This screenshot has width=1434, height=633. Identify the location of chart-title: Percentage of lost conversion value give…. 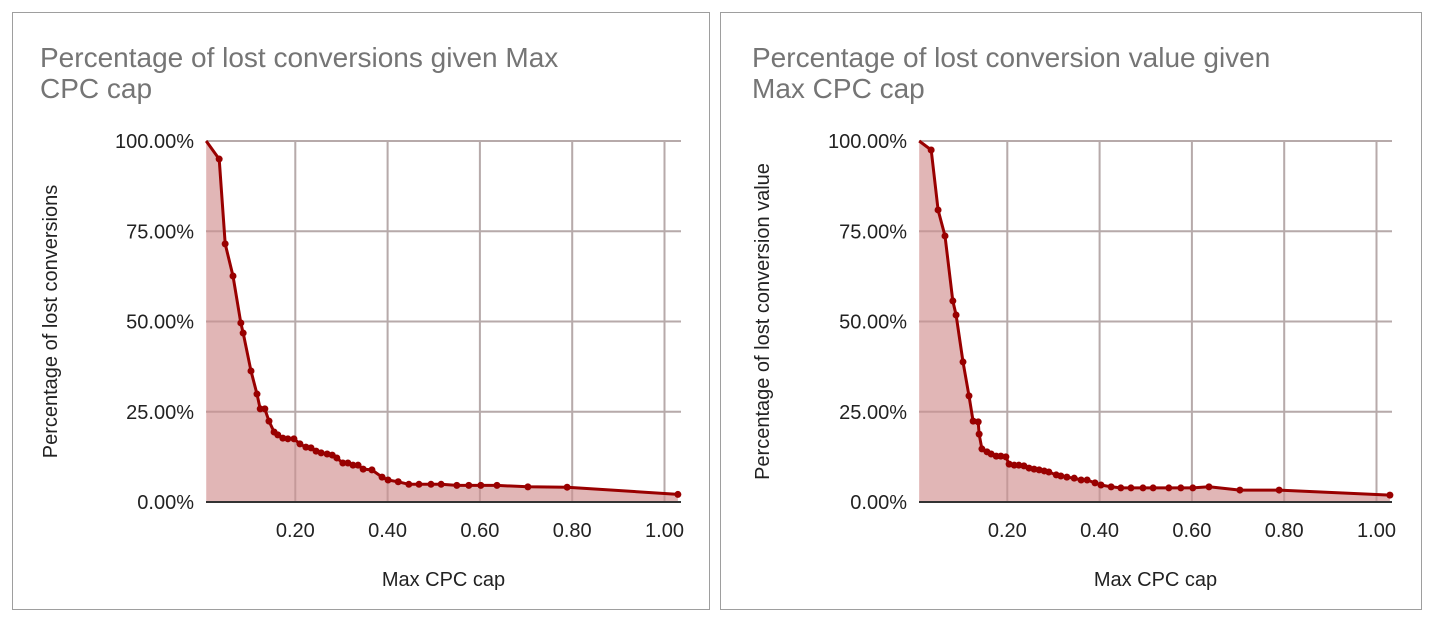
(1062, 73).